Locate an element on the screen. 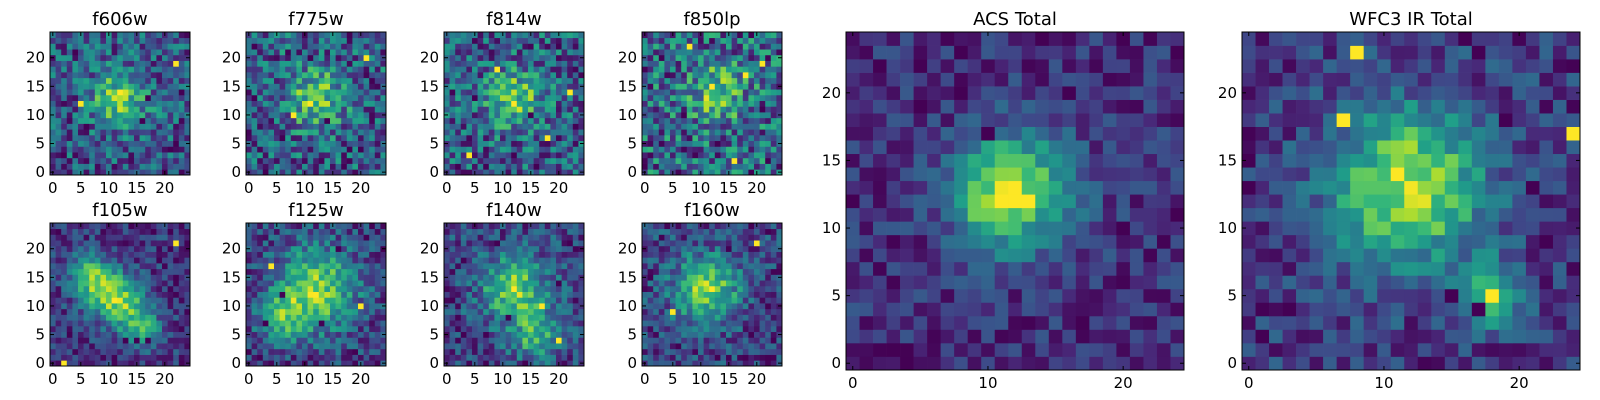 Image resolution: width=1600 pixels, height=400 pixels. y-tick-label: 0 is located at coordinates (40, 363).